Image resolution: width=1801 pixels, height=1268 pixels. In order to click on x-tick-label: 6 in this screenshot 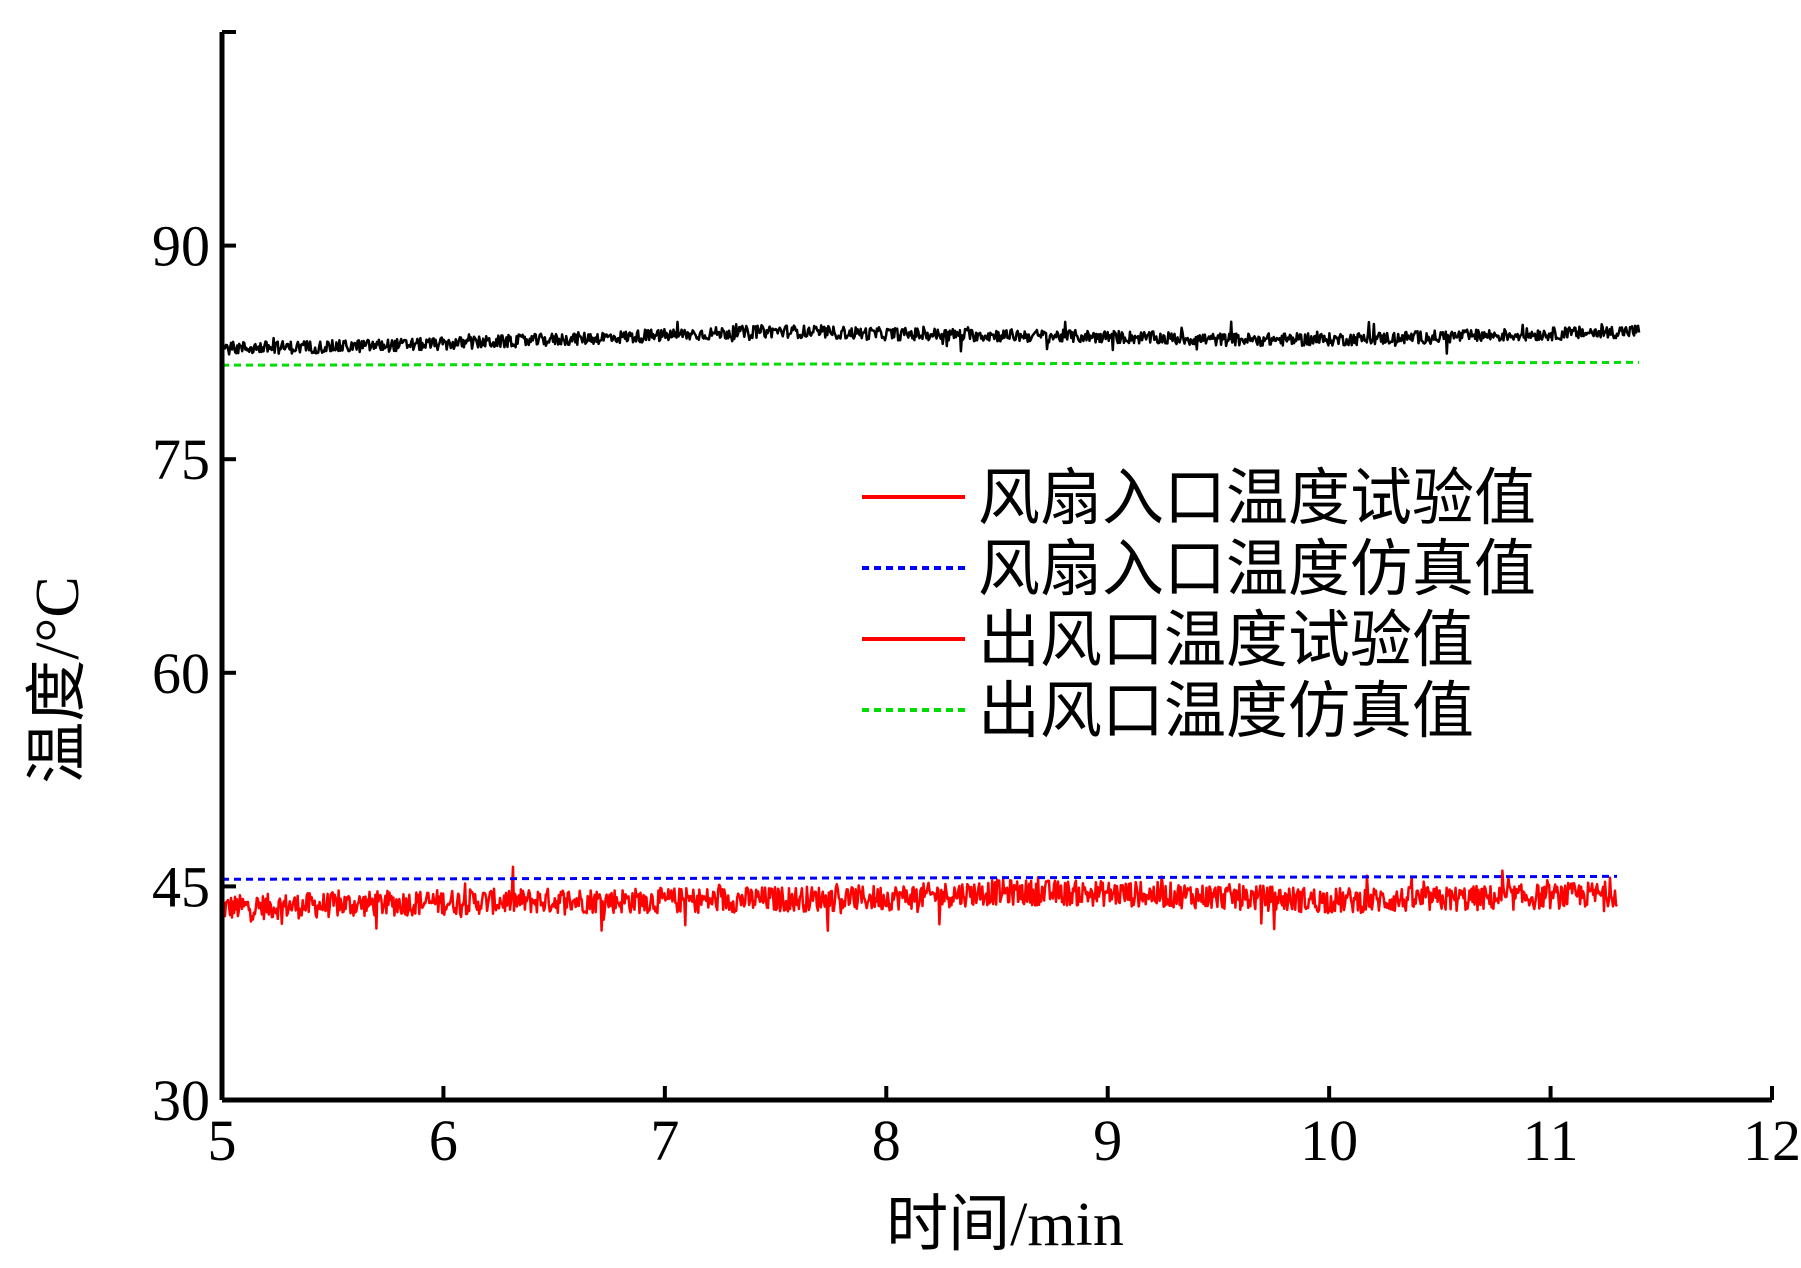, I will do `click(443, 1140)`.